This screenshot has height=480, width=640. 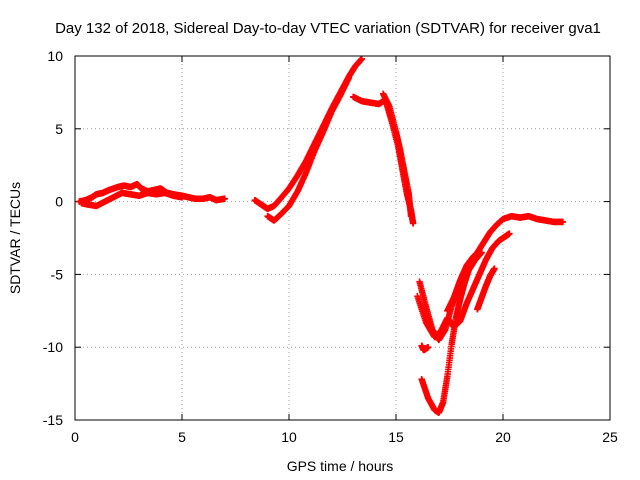 I want to click on x-tick-label: 0, so click(x=75, y=437).